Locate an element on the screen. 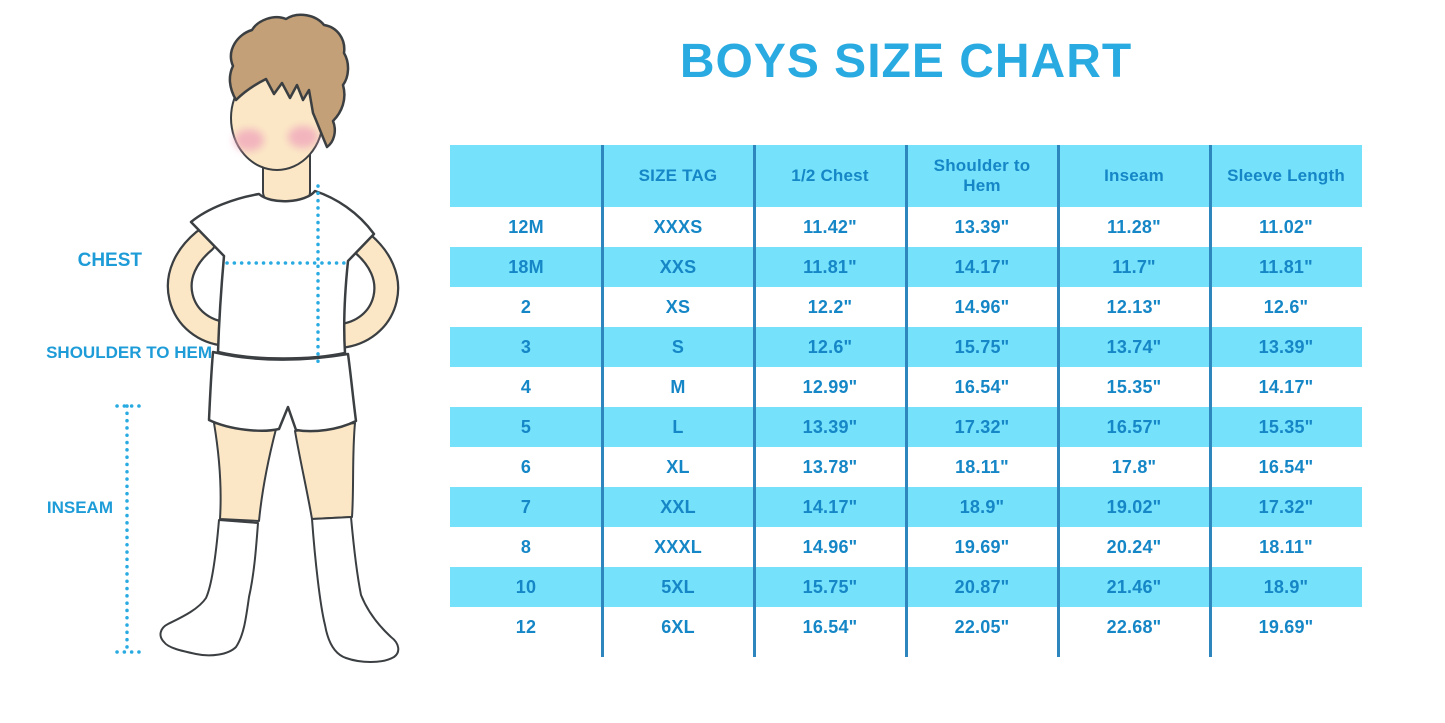  size-row: 18M XXS 11.81" 14.17" 11.7" 11.81" is located at coordinates (906, 267).